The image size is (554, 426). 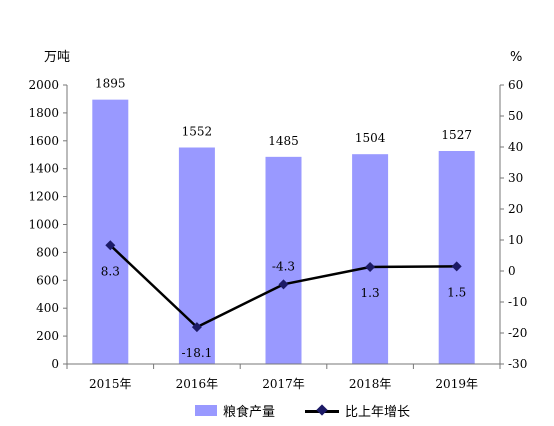 I want to click on bar-2017年, so click(x=283, y=260).